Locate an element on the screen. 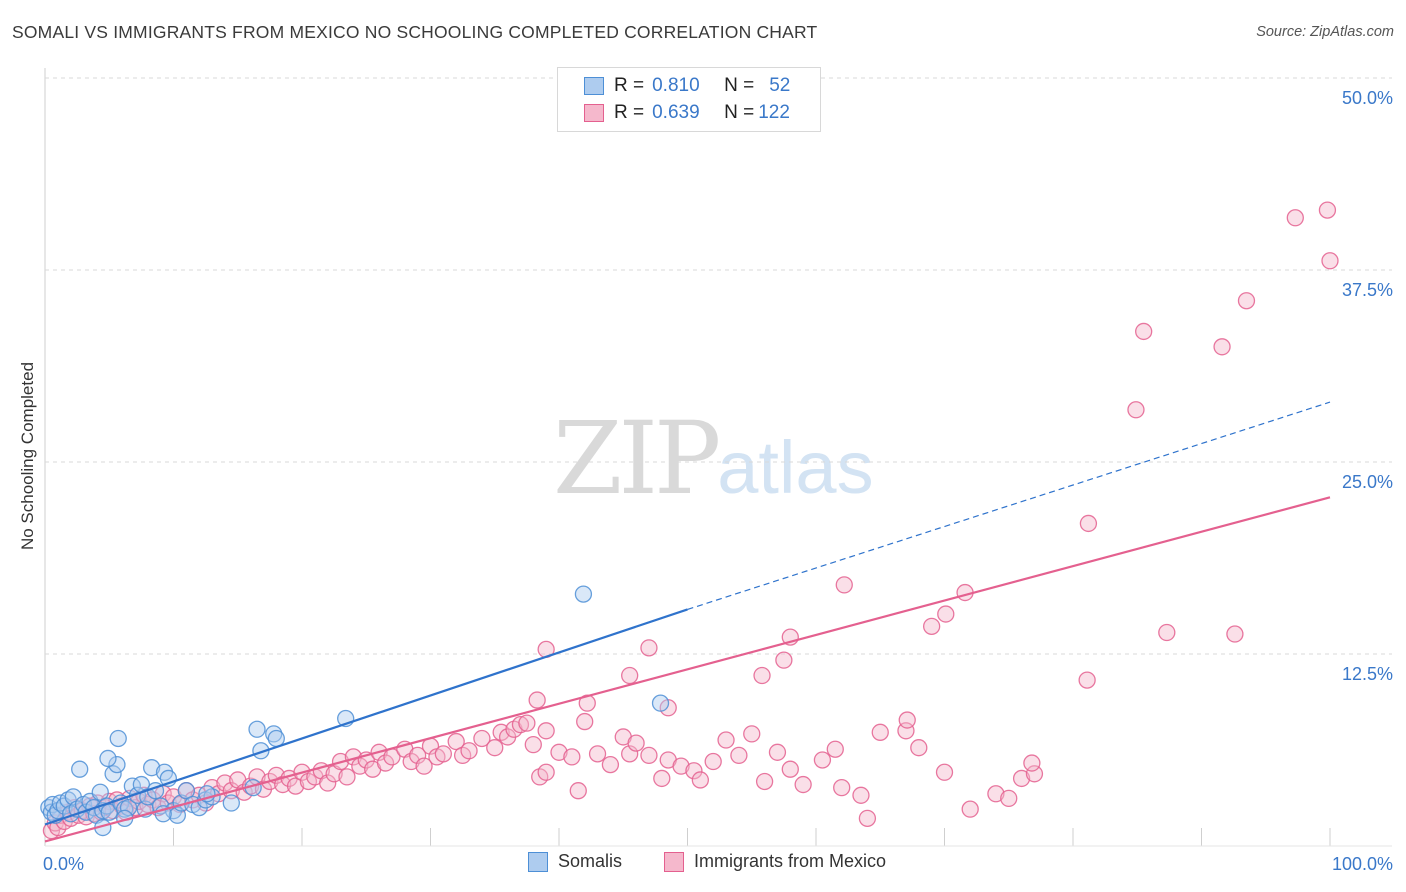 Image resolution: width=1406 pixels, height=892 pixels. legend-item-mexico: Immigrants from Mexico is located at coordinates (775, 861).